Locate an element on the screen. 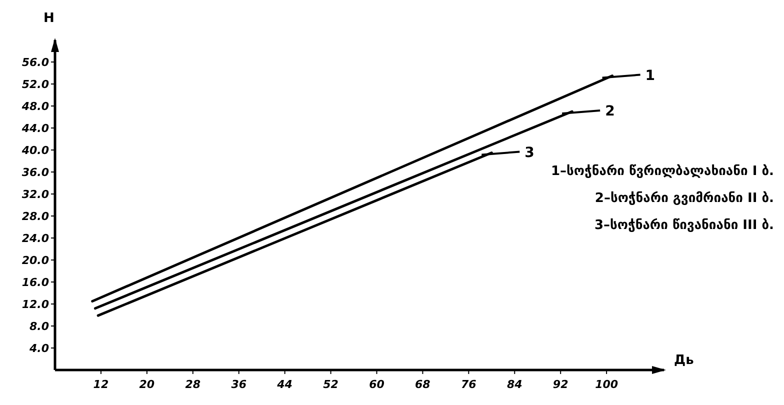  y-tick-label: 52.0 is located at coordinates (36, 84).